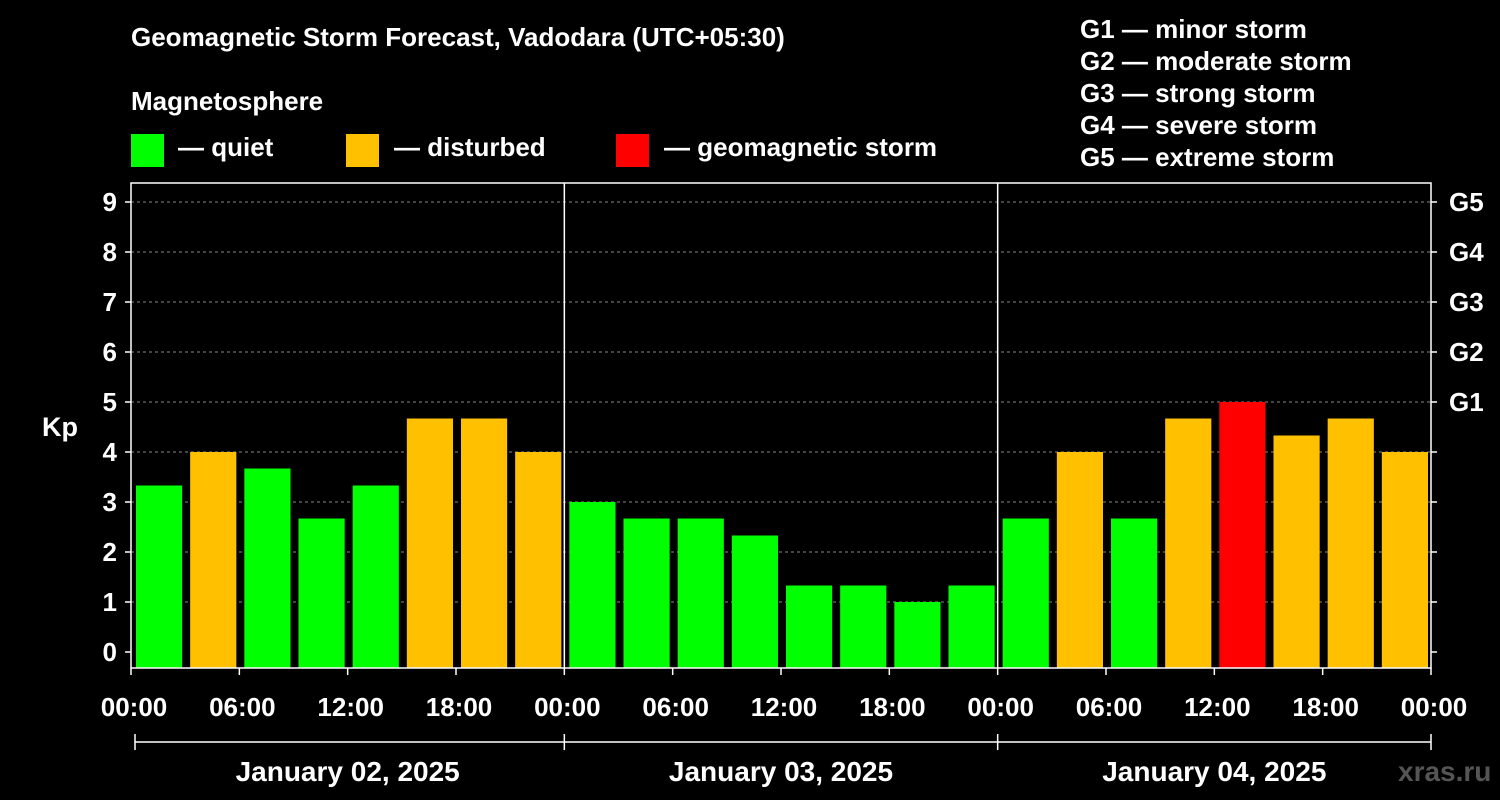 This screenshot has height=800, width=1500. Describe the element at coordinates (1466, 352) in the screenshot. I see `g-scale-tick-label: G2` at that location.